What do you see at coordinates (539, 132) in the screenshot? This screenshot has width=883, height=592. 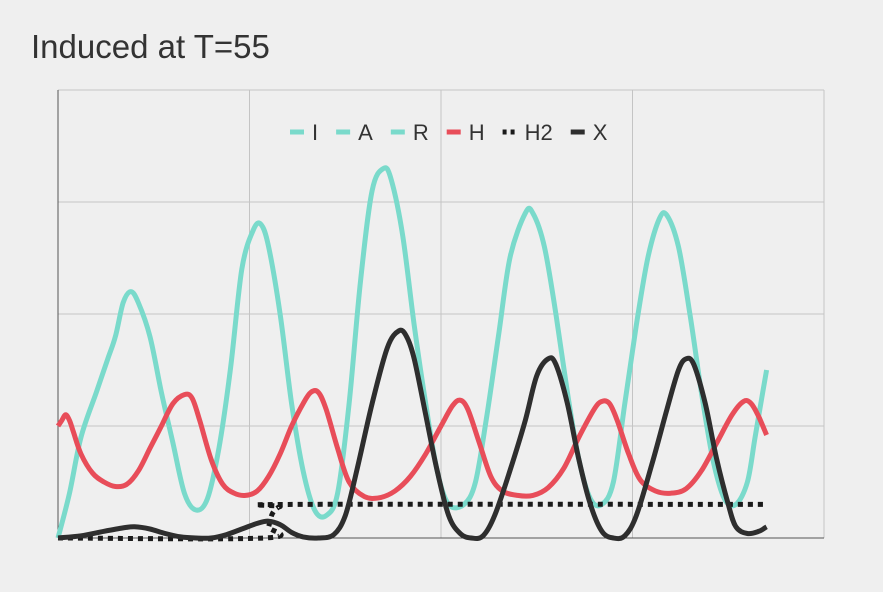 I see `legend-label-h2: H2` at bounding box center [539, 132].